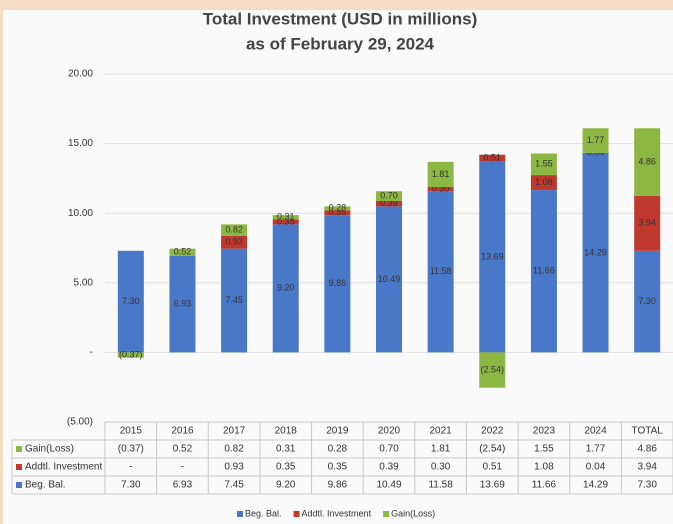 The width and height of the screenshot is (673, 524). I want to click on data-label: 0.31, so click(286, 217).